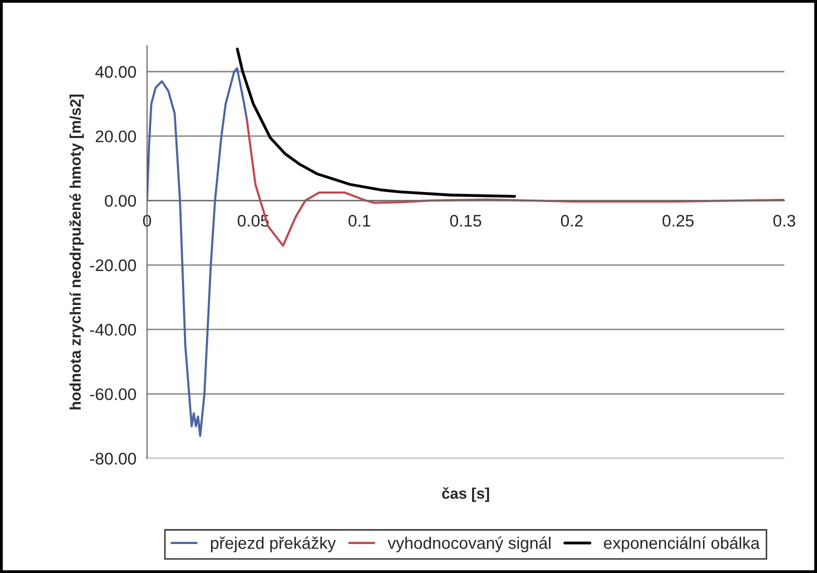 The image size is (817, 573). I want to click on y-tick-label: -80.00, so click(113, 458).